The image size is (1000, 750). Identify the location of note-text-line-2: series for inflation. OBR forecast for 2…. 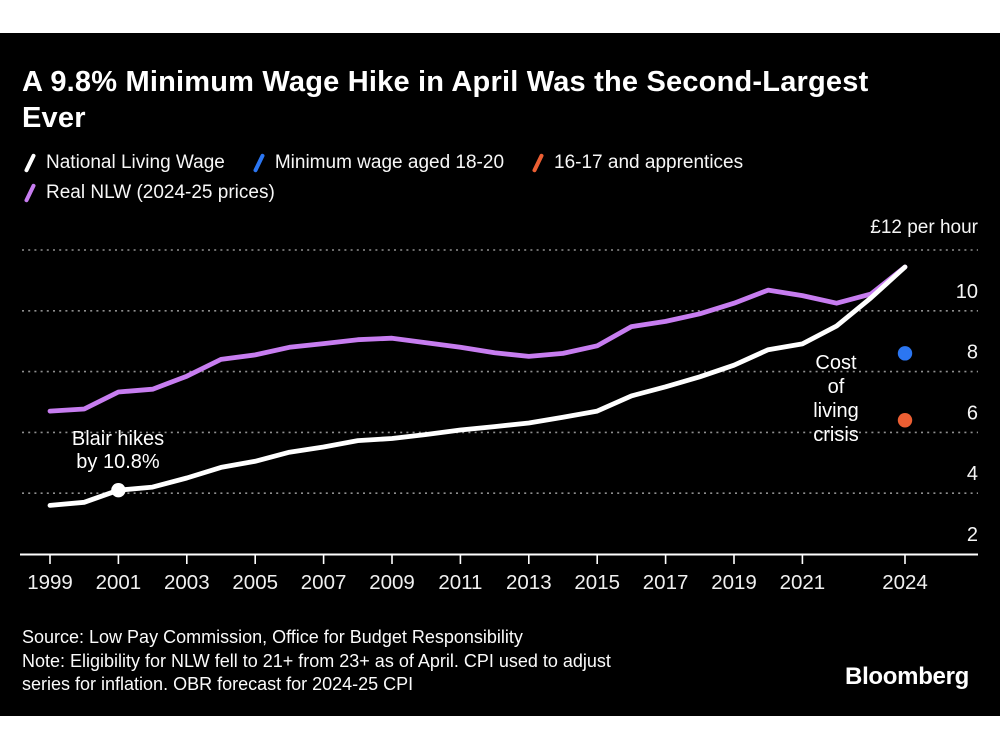
(218, 684).